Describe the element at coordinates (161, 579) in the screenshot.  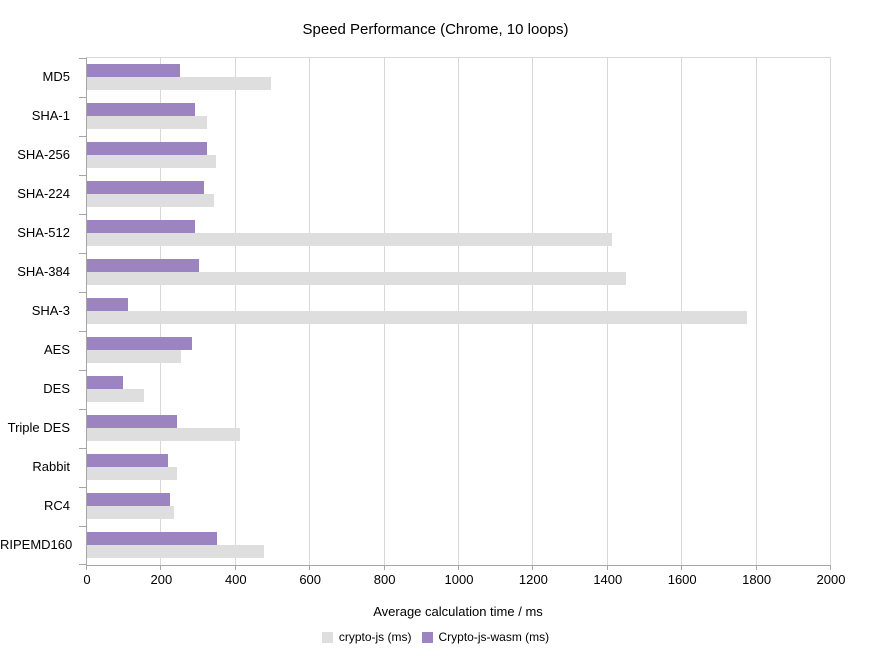
I see `x-axis-tick-label: 200` at that location.